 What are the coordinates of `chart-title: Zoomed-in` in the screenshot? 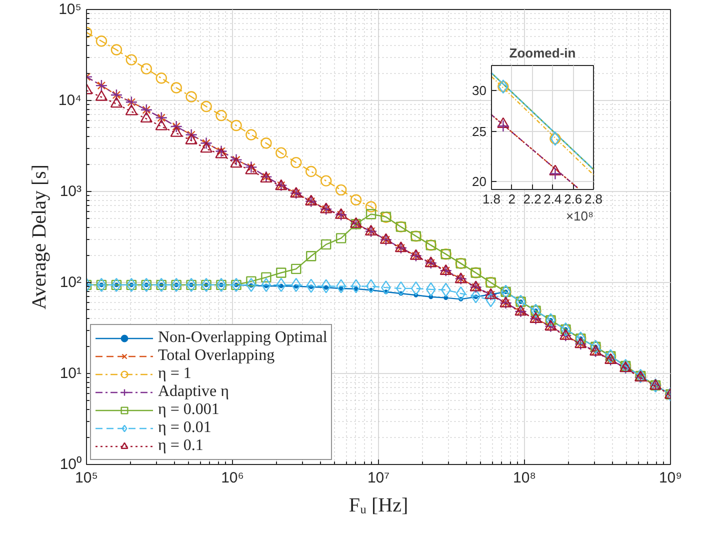 It's located at (542, 53).